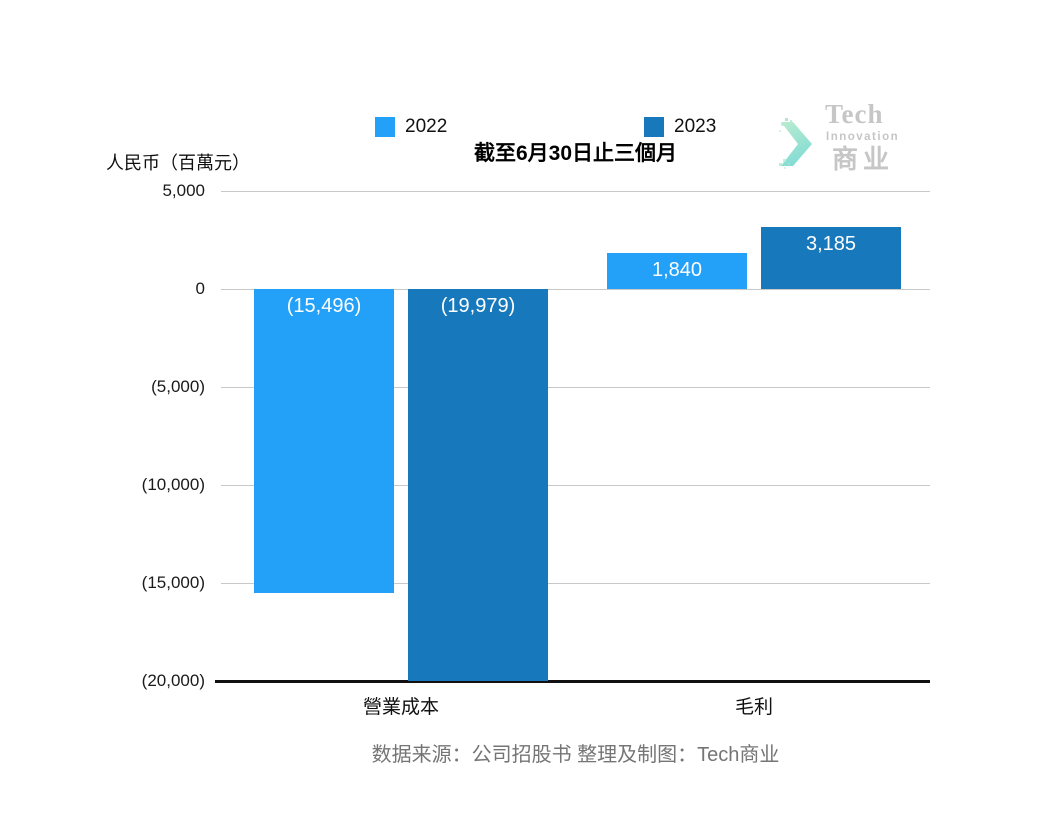  I want to click on y-tick-label: 0, so click(200, 288).